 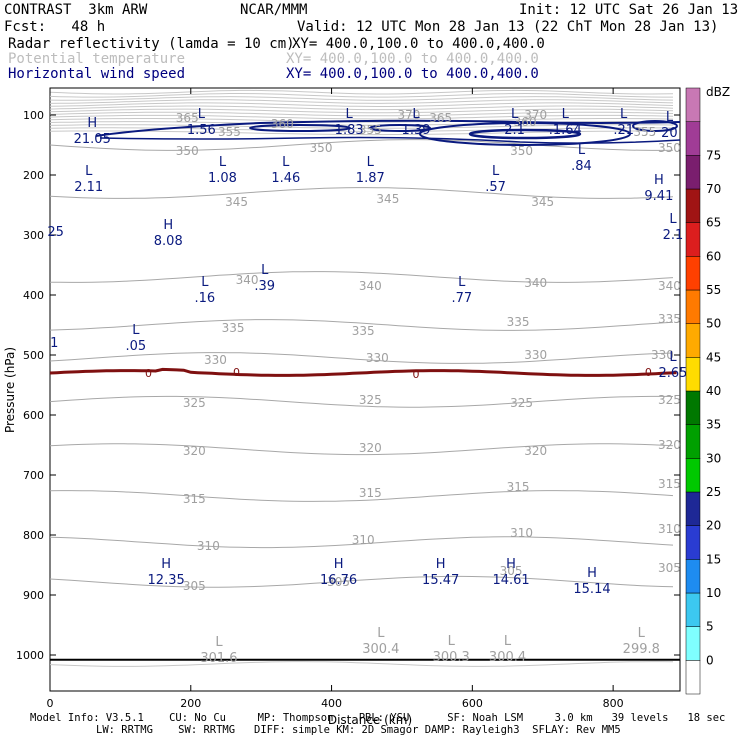 What do you see at coordinates (703, 391) in the screenshot?
I see `colorbar: 0 5 10 15 20 25 30 35 40 45 50 55 60 65 70 75` at bounding box center [703, 391].